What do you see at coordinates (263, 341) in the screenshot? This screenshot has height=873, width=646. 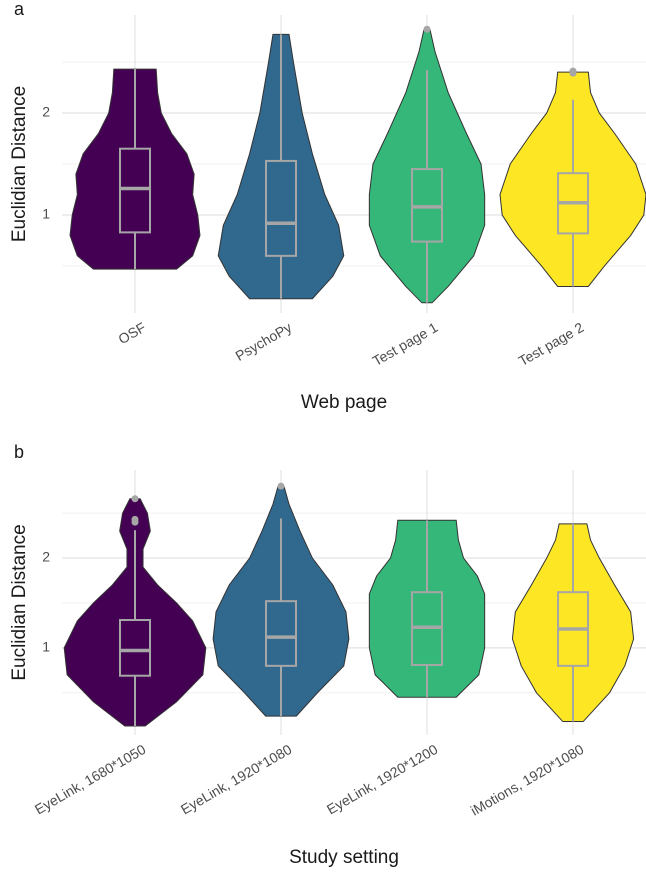 I see `x-tick-label: PsychoPy` at bounding box center [263, 341].